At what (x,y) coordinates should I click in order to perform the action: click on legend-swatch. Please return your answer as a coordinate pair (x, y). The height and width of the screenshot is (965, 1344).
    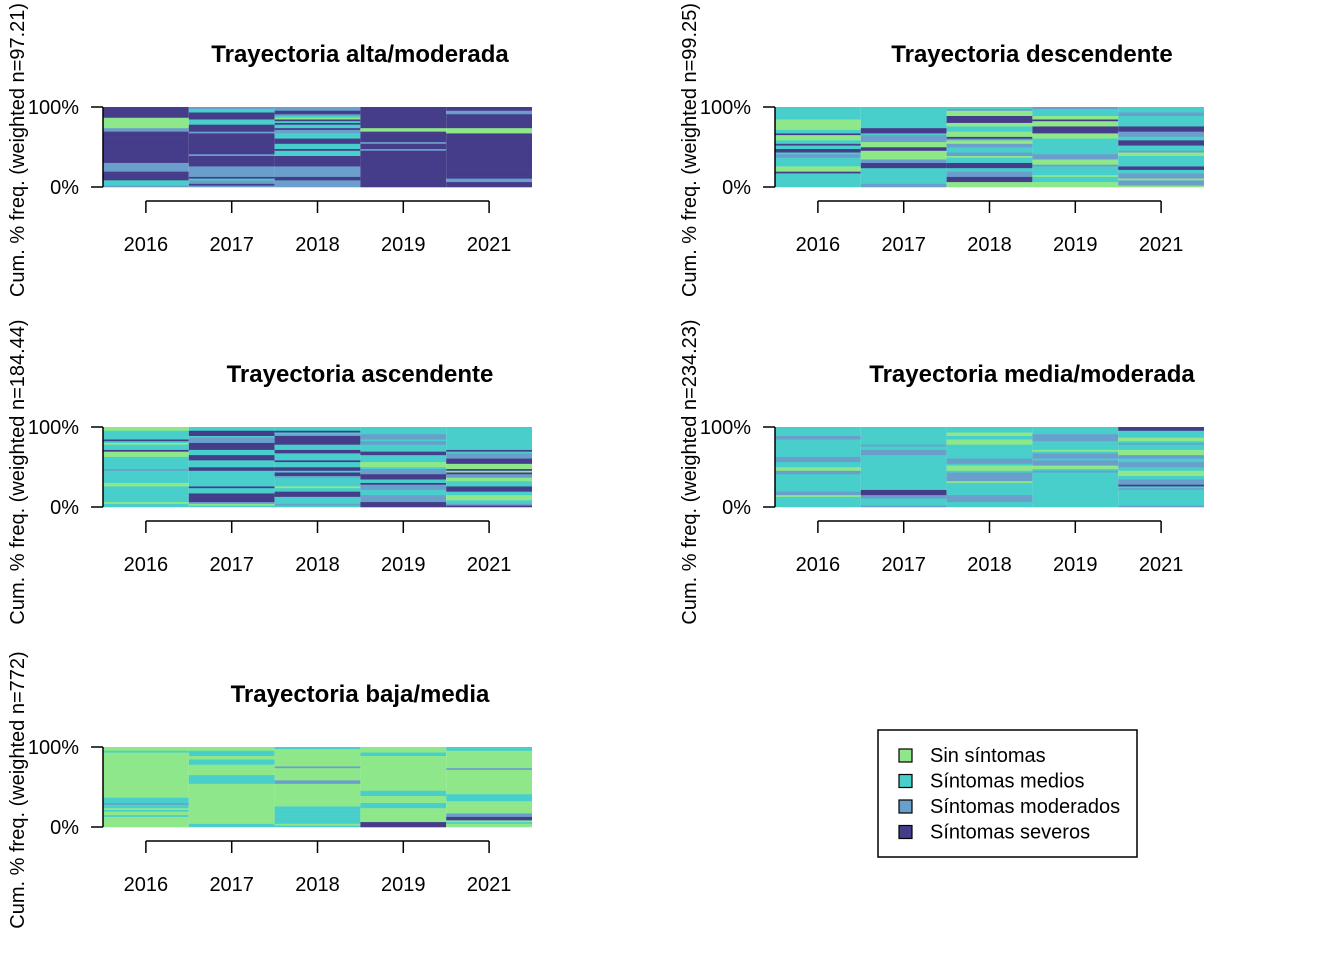
    Looking at the image, I should click on (905, 755).